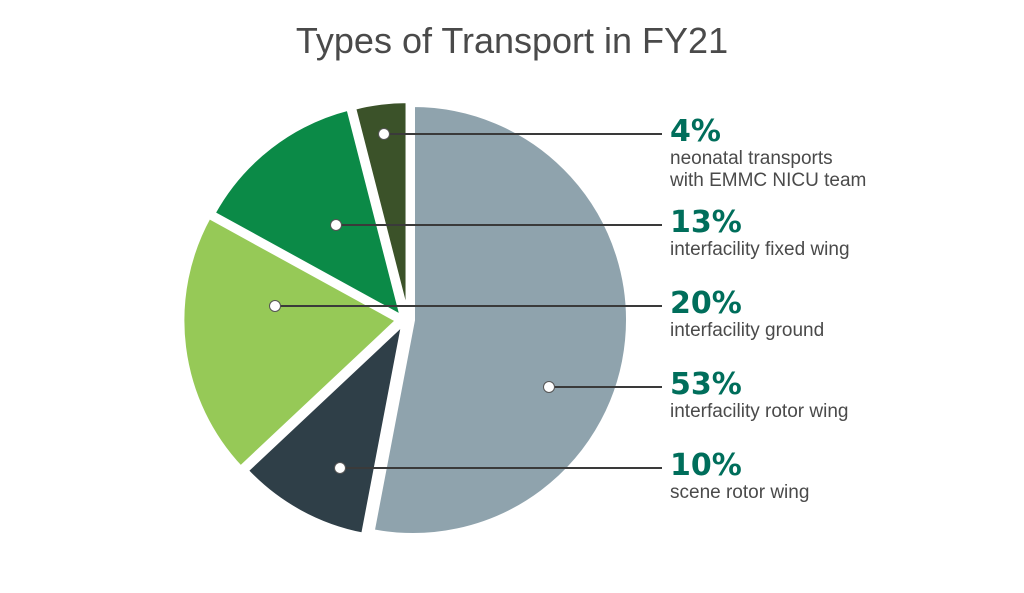 The width and height of the screenshot is (1024, 593). What do you see at coordinates (740, 492) in the screenshot?
I see `legend-label: scene rotor wing` at bounding box center [740, 492].